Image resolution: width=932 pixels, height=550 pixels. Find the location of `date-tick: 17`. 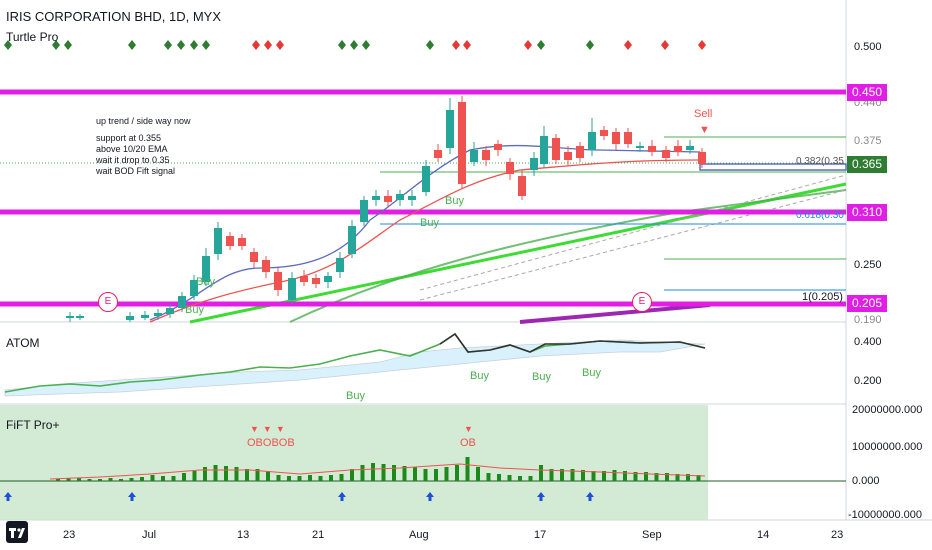

date-tick: 17 is located at coordinates (540, 535).